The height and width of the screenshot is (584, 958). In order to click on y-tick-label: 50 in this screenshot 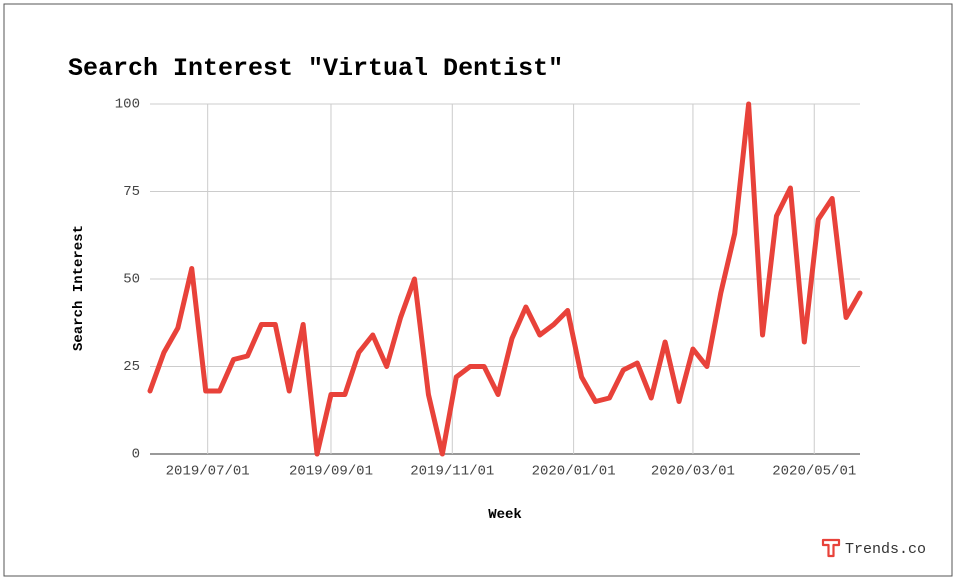, I will do `click(131, 280)`.